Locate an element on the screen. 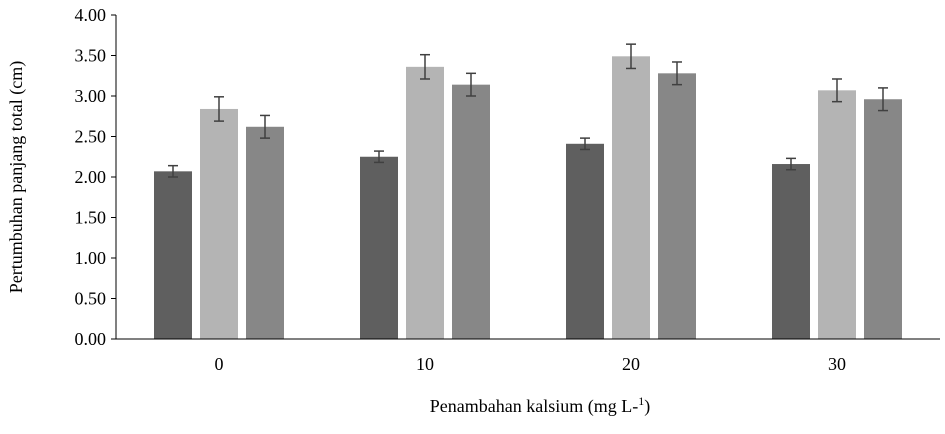  y-tick-label: 1.00 is located at coordinates (91, 258).